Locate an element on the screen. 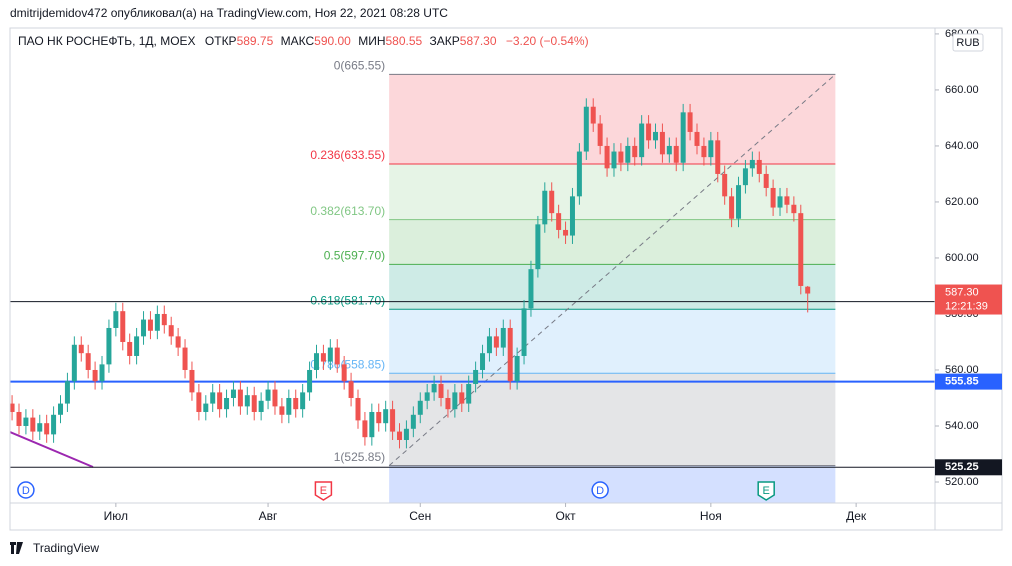  currency: RUB is located at coordinates (967, 43).